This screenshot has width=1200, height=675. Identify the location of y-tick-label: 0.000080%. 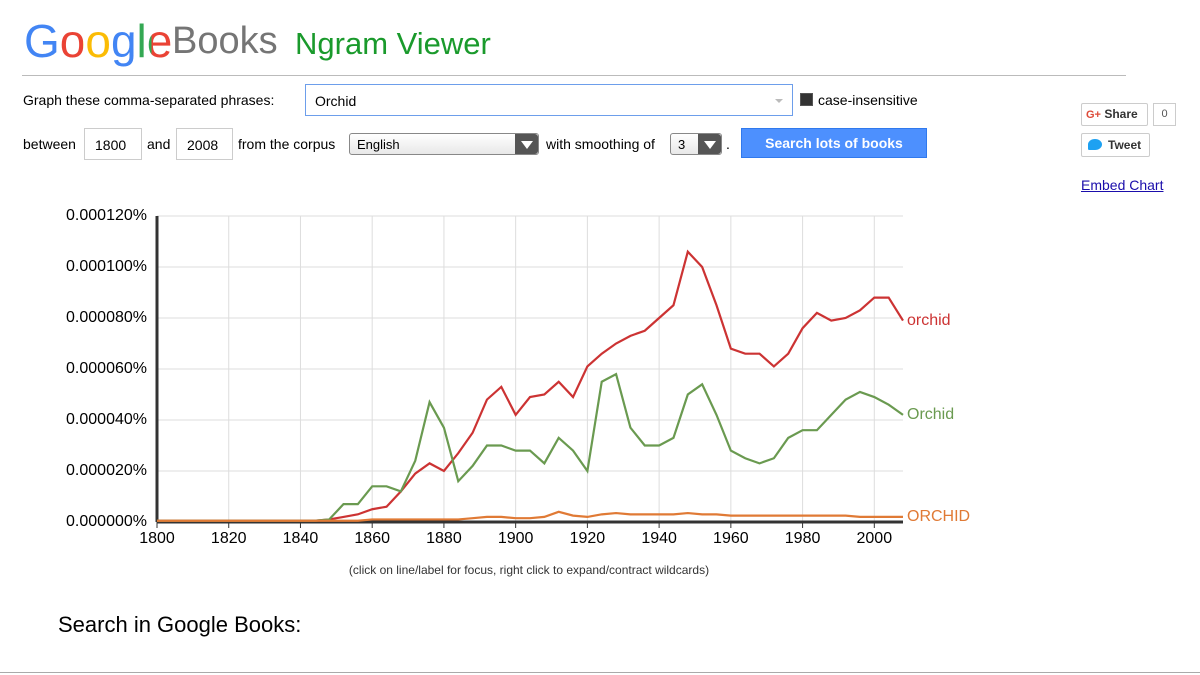
(106, 317).